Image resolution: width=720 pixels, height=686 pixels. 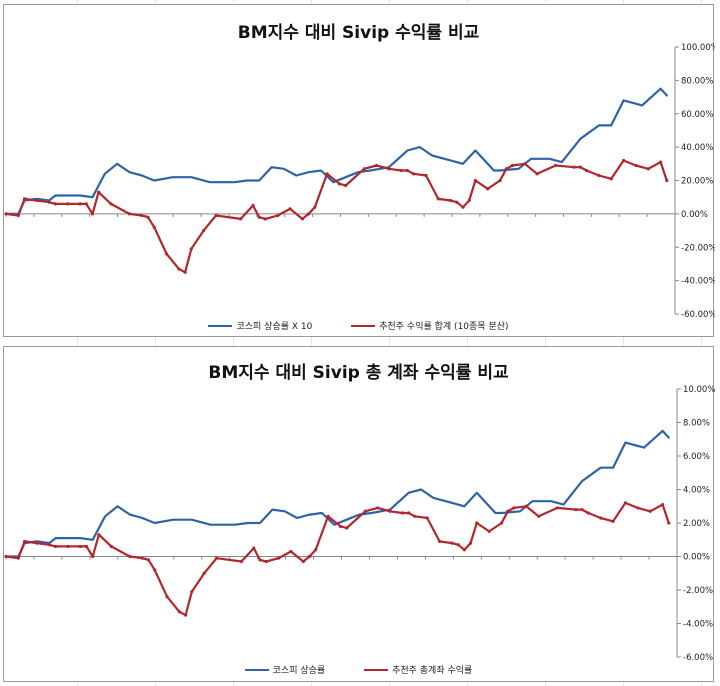 What do you see at coordinates (696, 524) in the screenshot?
I see `y-tick-label: 2.00%` at bounding box center [696, 524].